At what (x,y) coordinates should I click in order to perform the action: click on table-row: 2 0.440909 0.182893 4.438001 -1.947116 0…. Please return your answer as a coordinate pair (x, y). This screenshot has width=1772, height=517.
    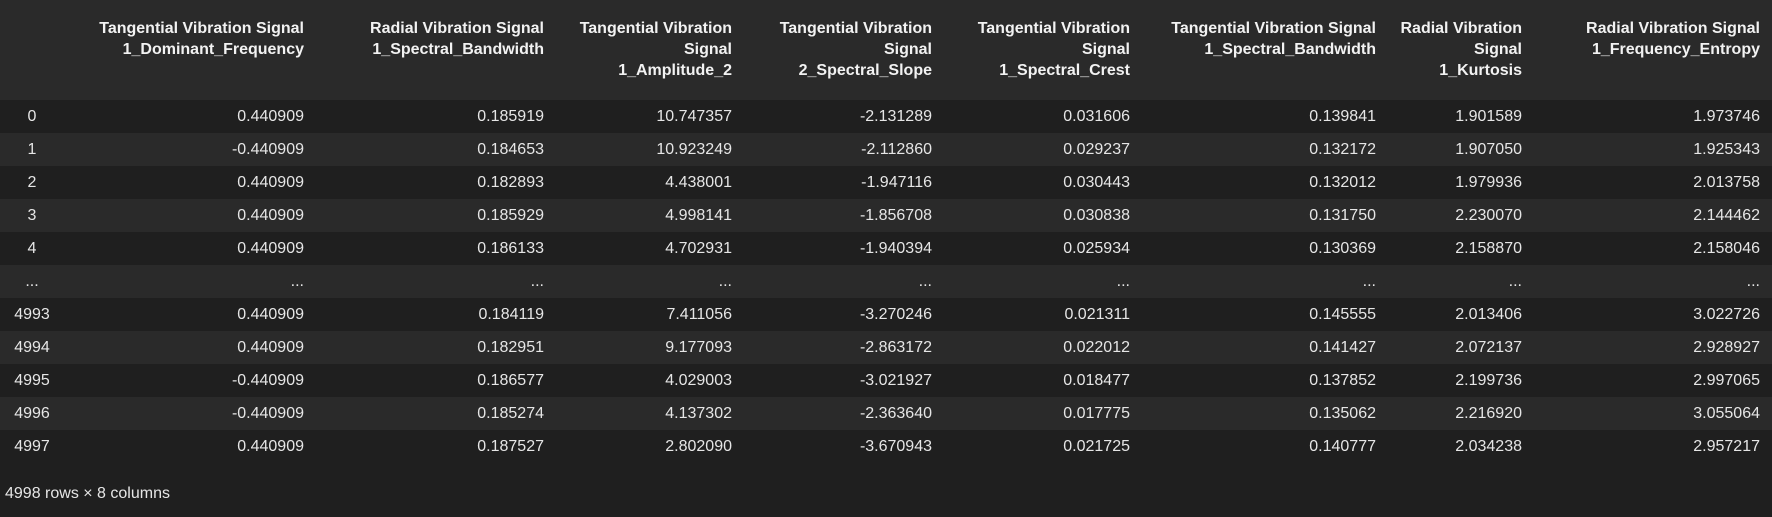
    Looking at the image, I should click on (886, 182).